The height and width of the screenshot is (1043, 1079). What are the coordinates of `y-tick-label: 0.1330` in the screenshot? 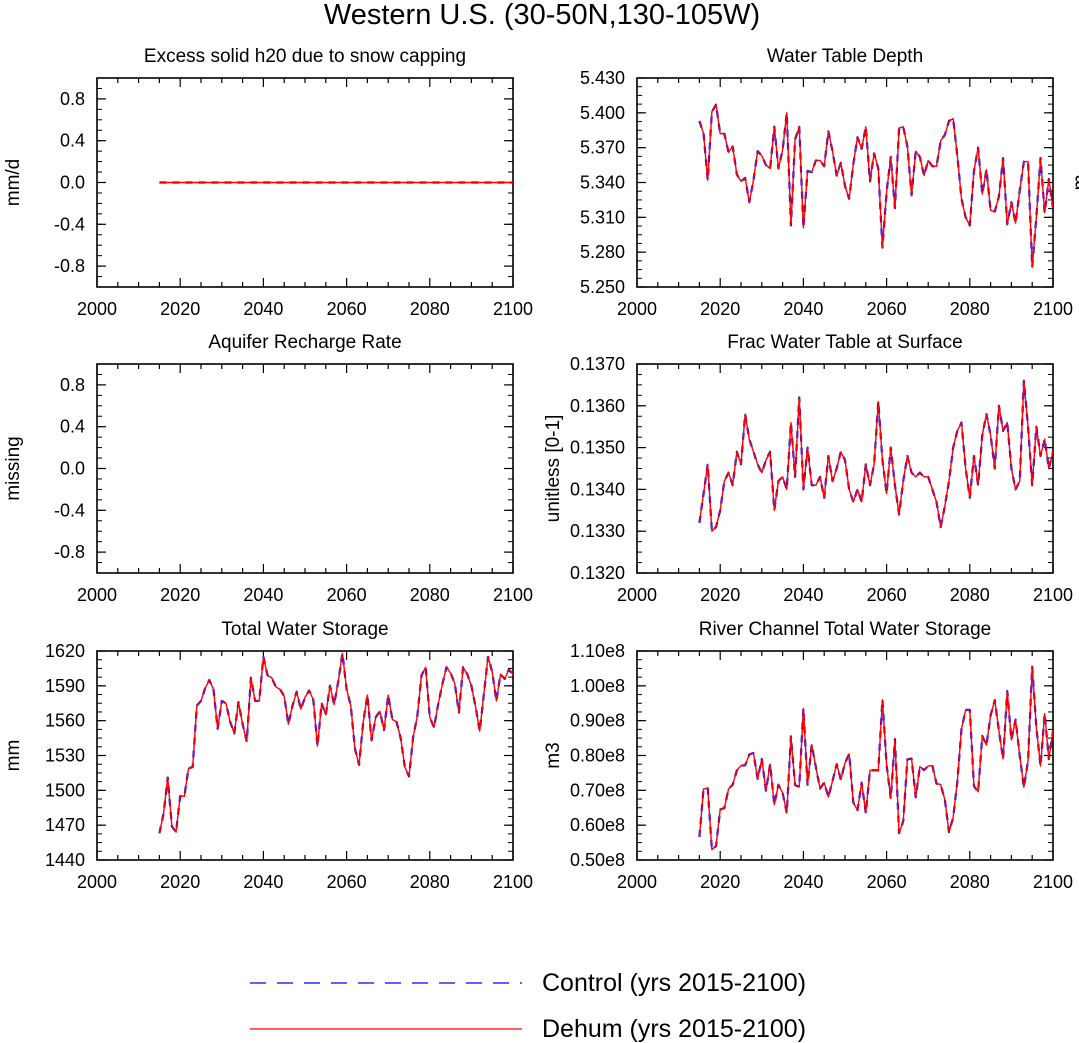 It's located at (597, 531).